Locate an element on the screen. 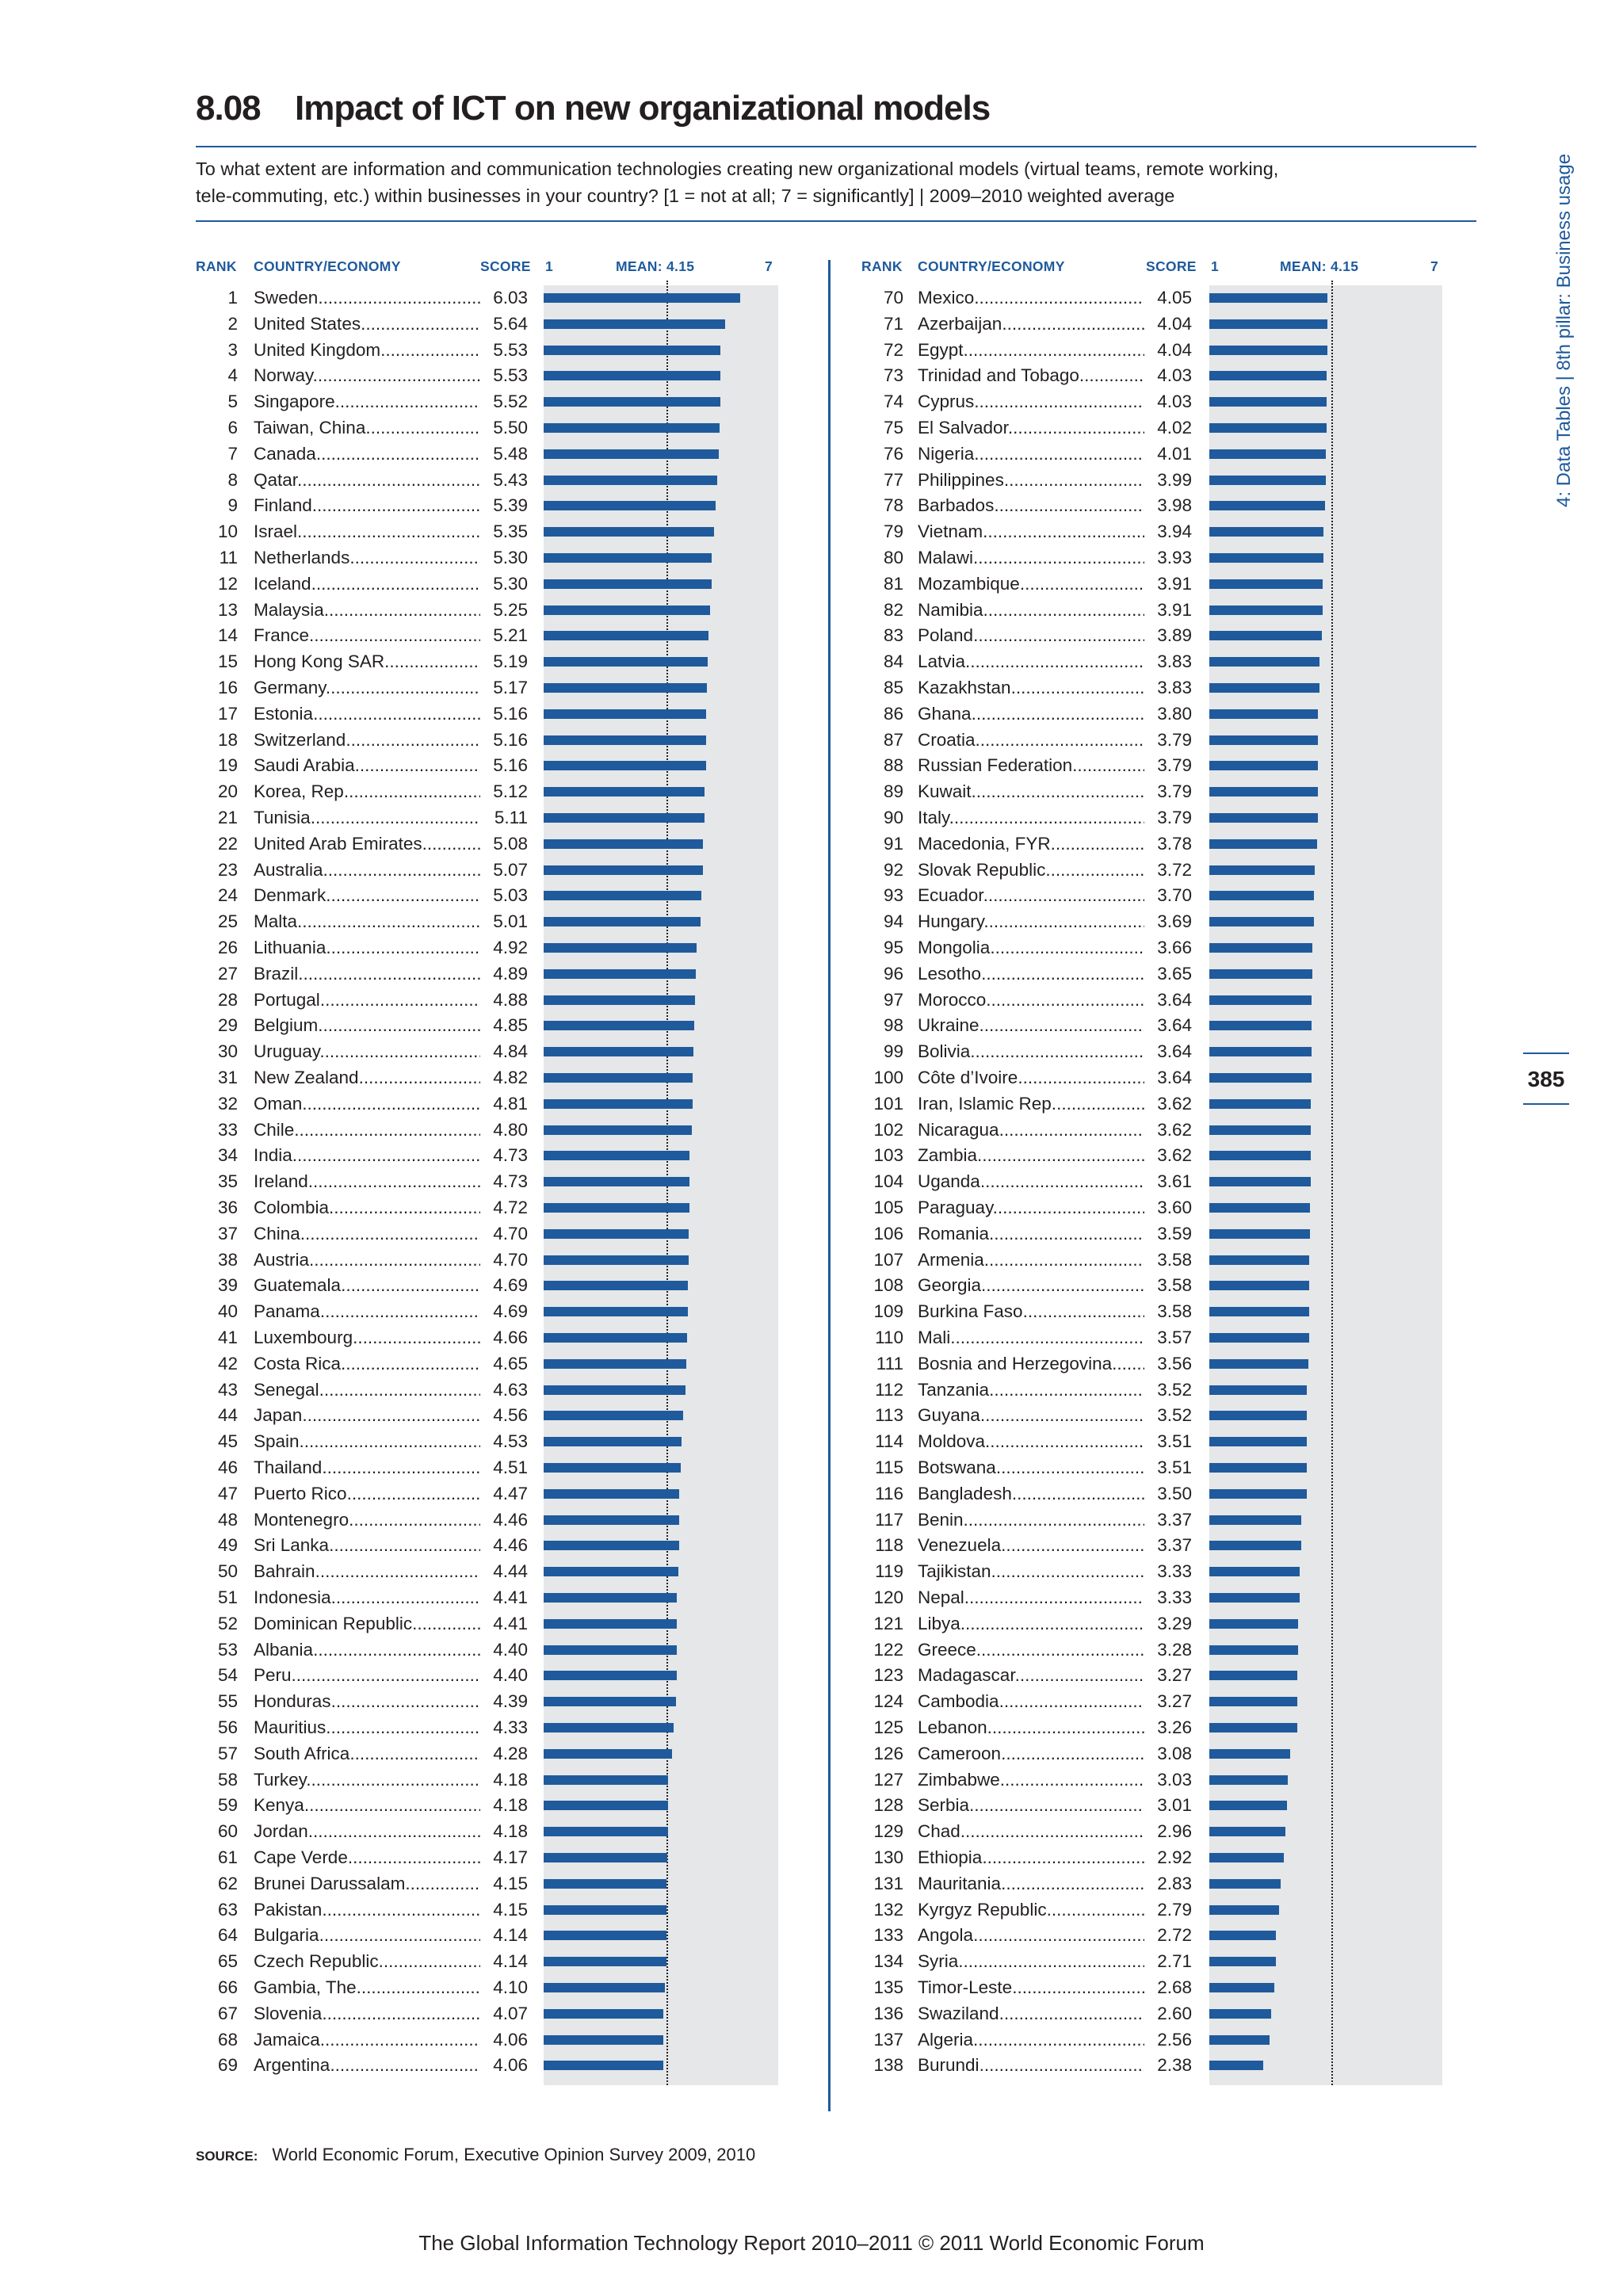 Image resolution: width=1623 pixels, height=2296 pixels. rank-cell: 39 is located at coordinates (227, 1285).